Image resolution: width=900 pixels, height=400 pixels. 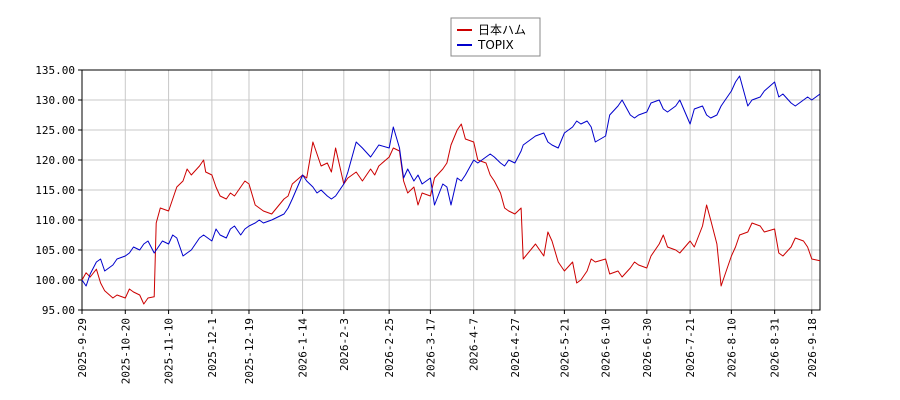 I want to click on x-tick-label: 2026-6-30, so click(x=647, y=348).